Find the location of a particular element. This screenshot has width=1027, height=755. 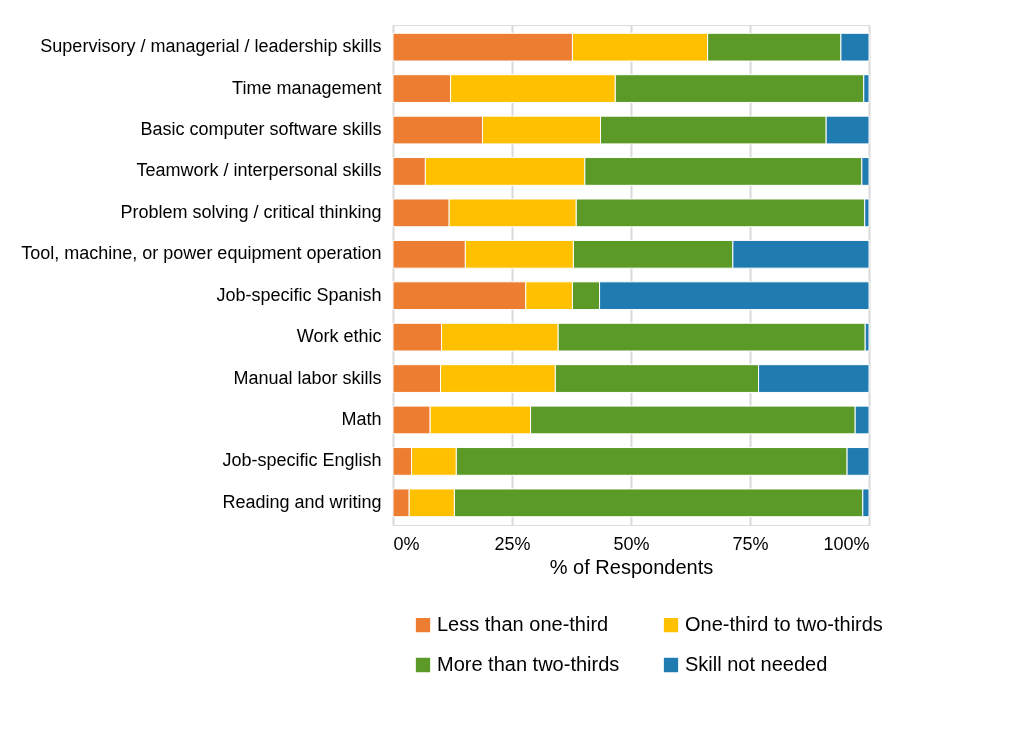

x-axis-title: % of Respondents is located at coordinates (631, 566).